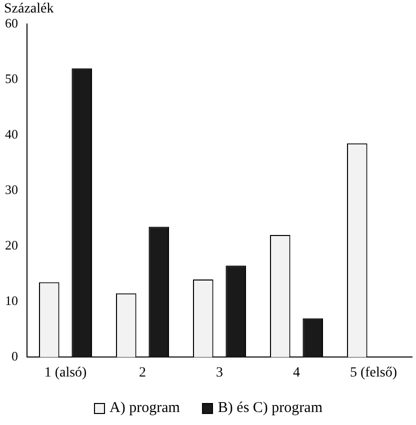 This screenshot has width=416, height=425. What do you see at coordinates (219, 372) in the screenshot?
I see `x-tick-label: 3` at bounding box center [219, 372].